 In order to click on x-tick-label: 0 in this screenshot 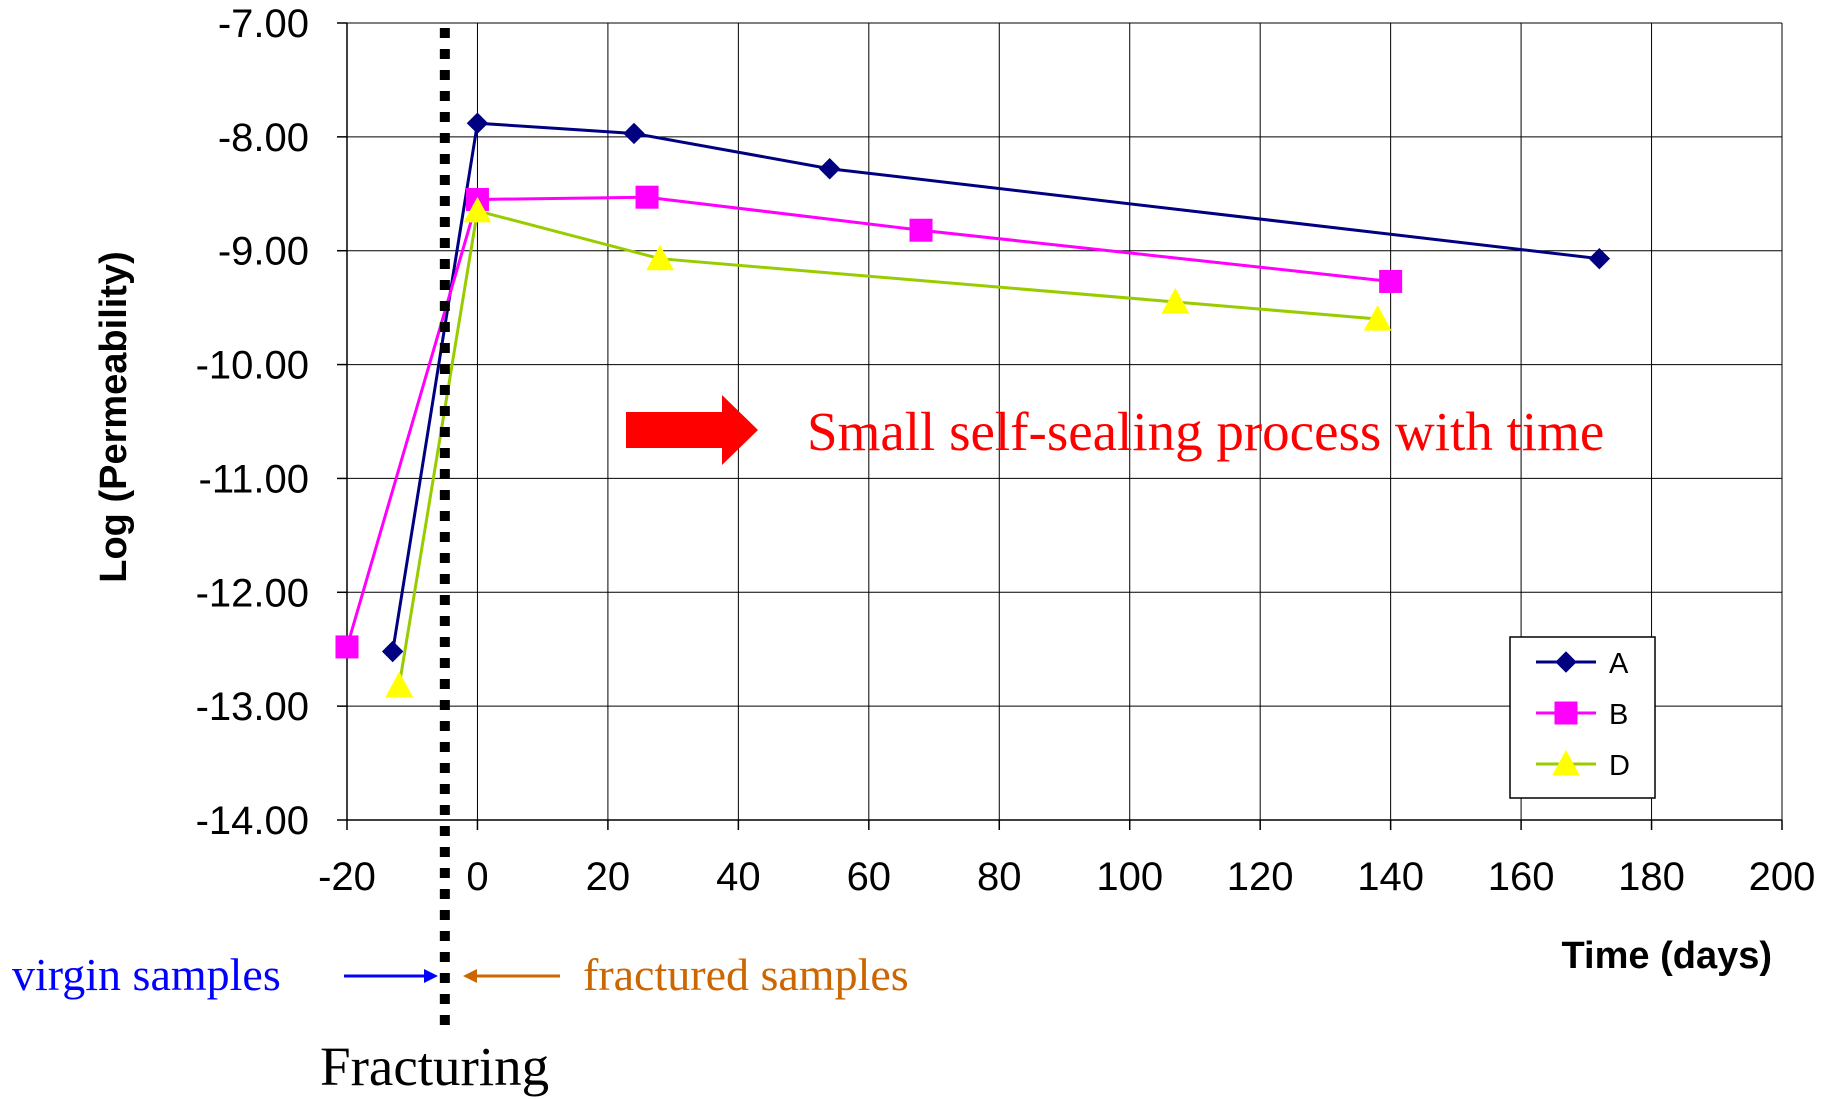, I will do `click(477, 877)`.